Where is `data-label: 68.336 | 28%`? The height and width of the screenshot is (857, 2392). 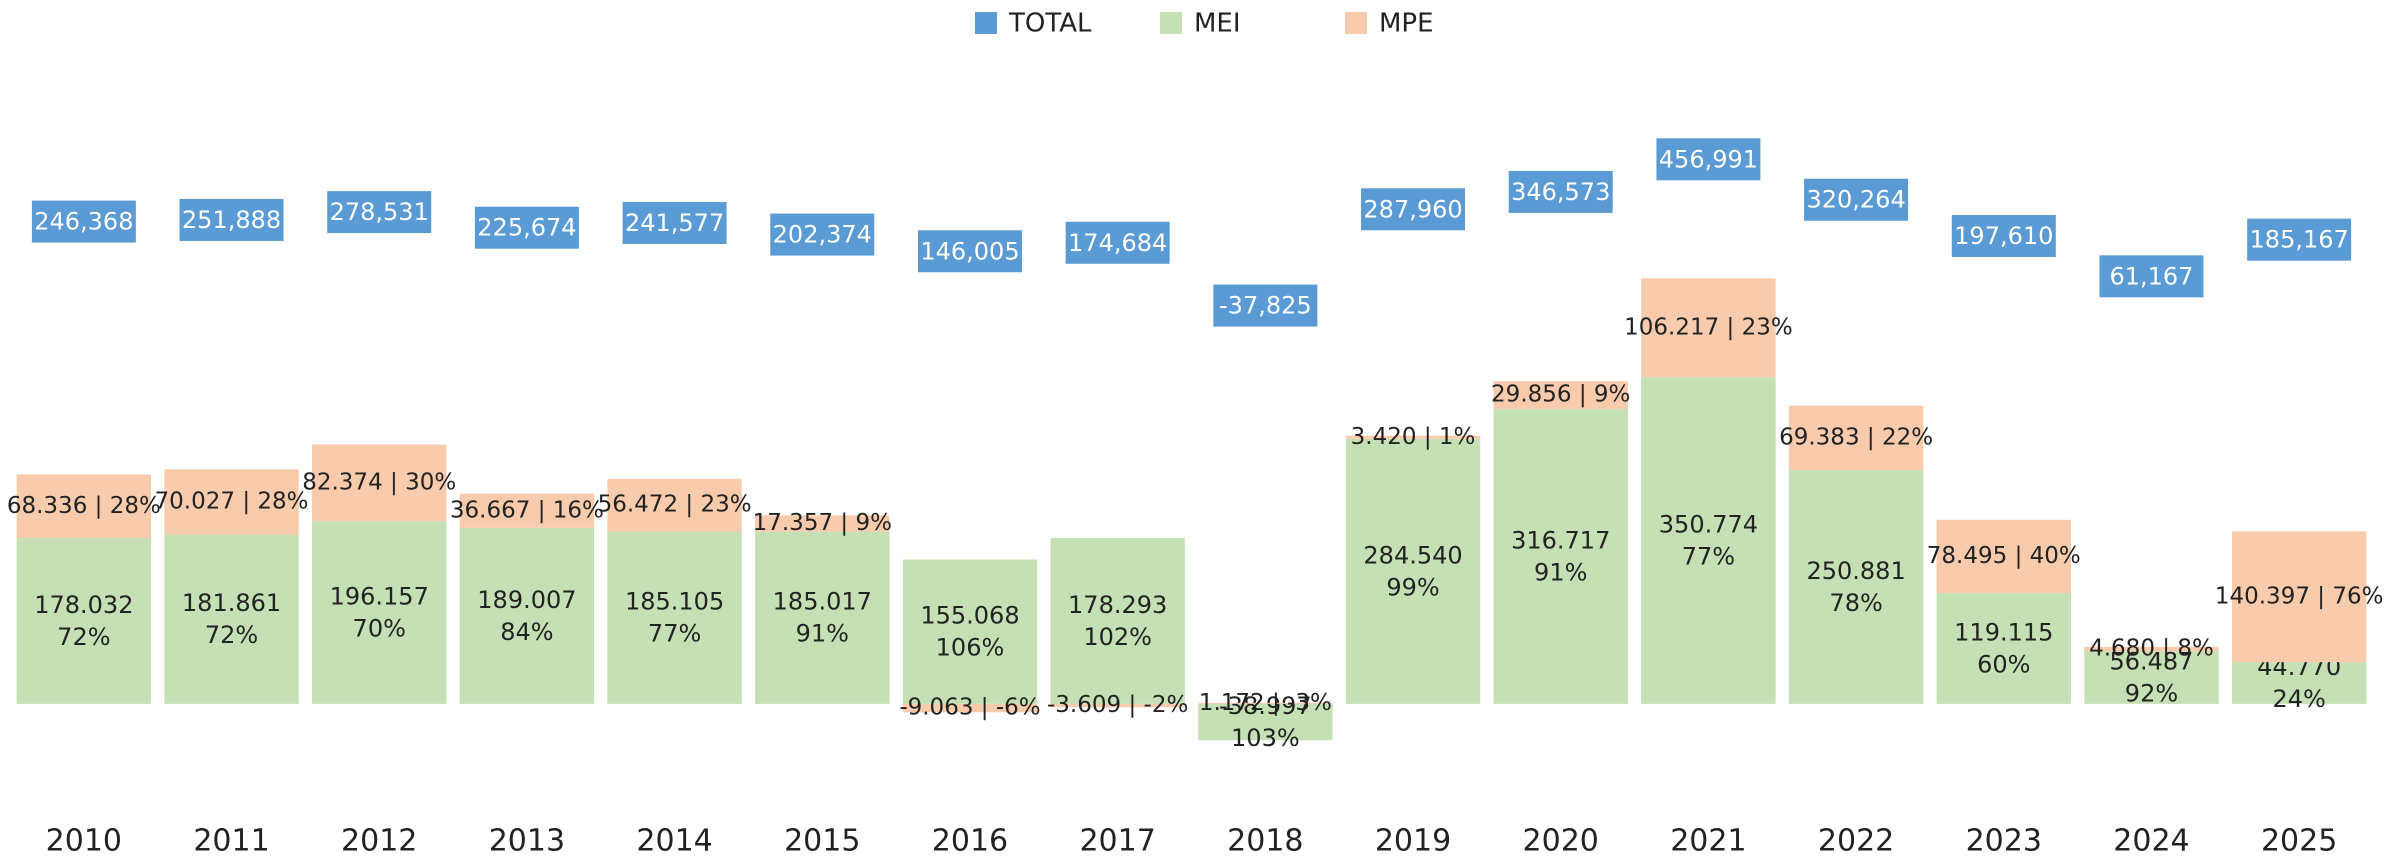 data-label: 68.336 | 28% is located at coordinates (84, 506).